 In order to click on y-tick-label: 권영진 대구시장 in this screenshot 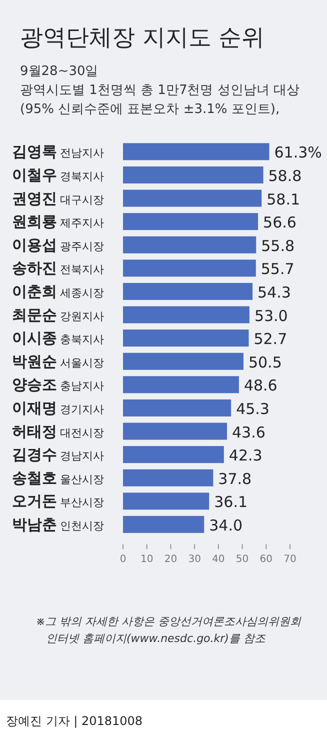, I will do `click(58, 198)`.